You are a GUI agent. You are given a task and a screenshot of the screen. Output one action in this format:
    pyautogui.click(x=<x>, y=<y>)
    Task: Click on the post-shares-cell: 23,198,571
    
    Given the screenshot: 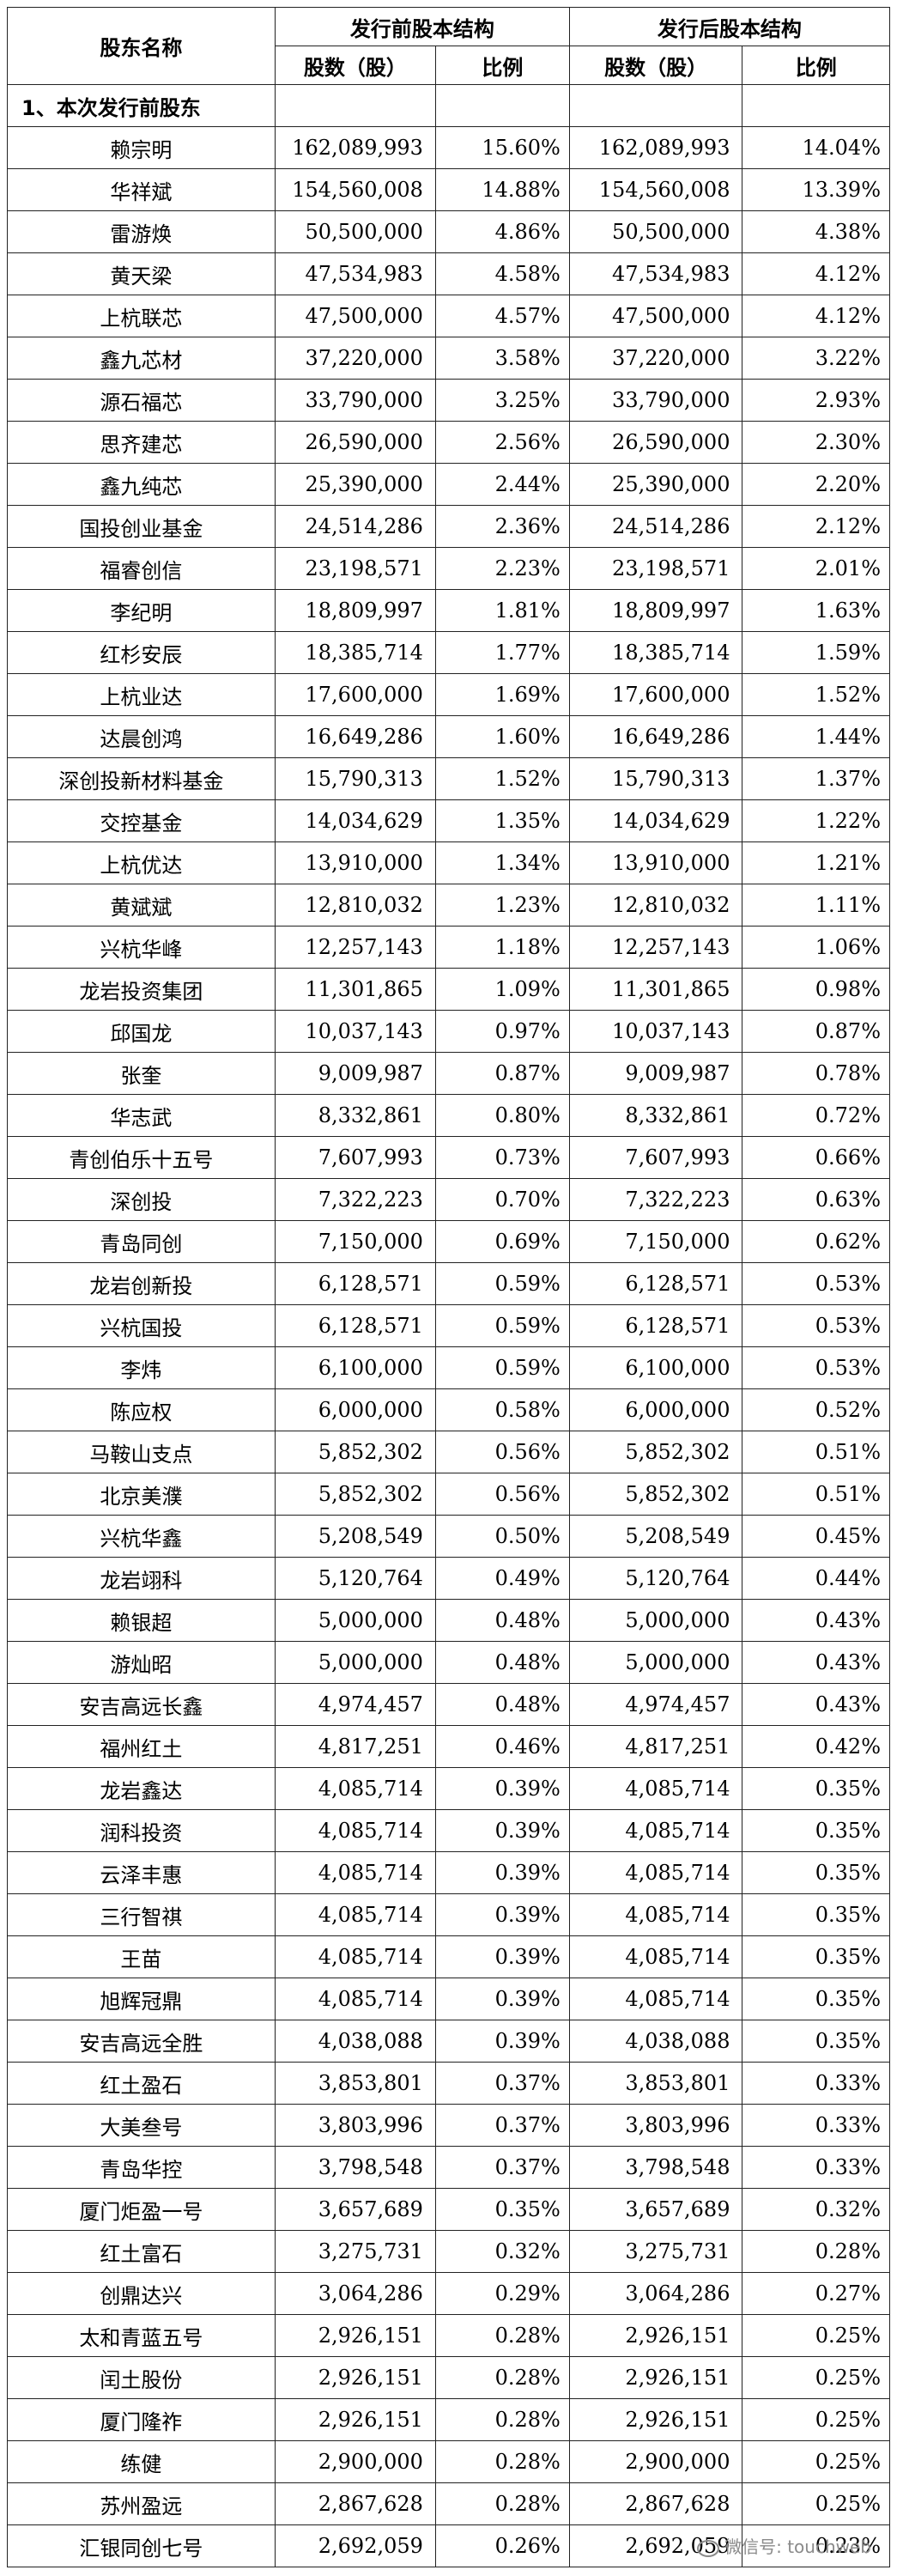 What is the action you would take?
    pyautogui.click(x=655, y=568)
    